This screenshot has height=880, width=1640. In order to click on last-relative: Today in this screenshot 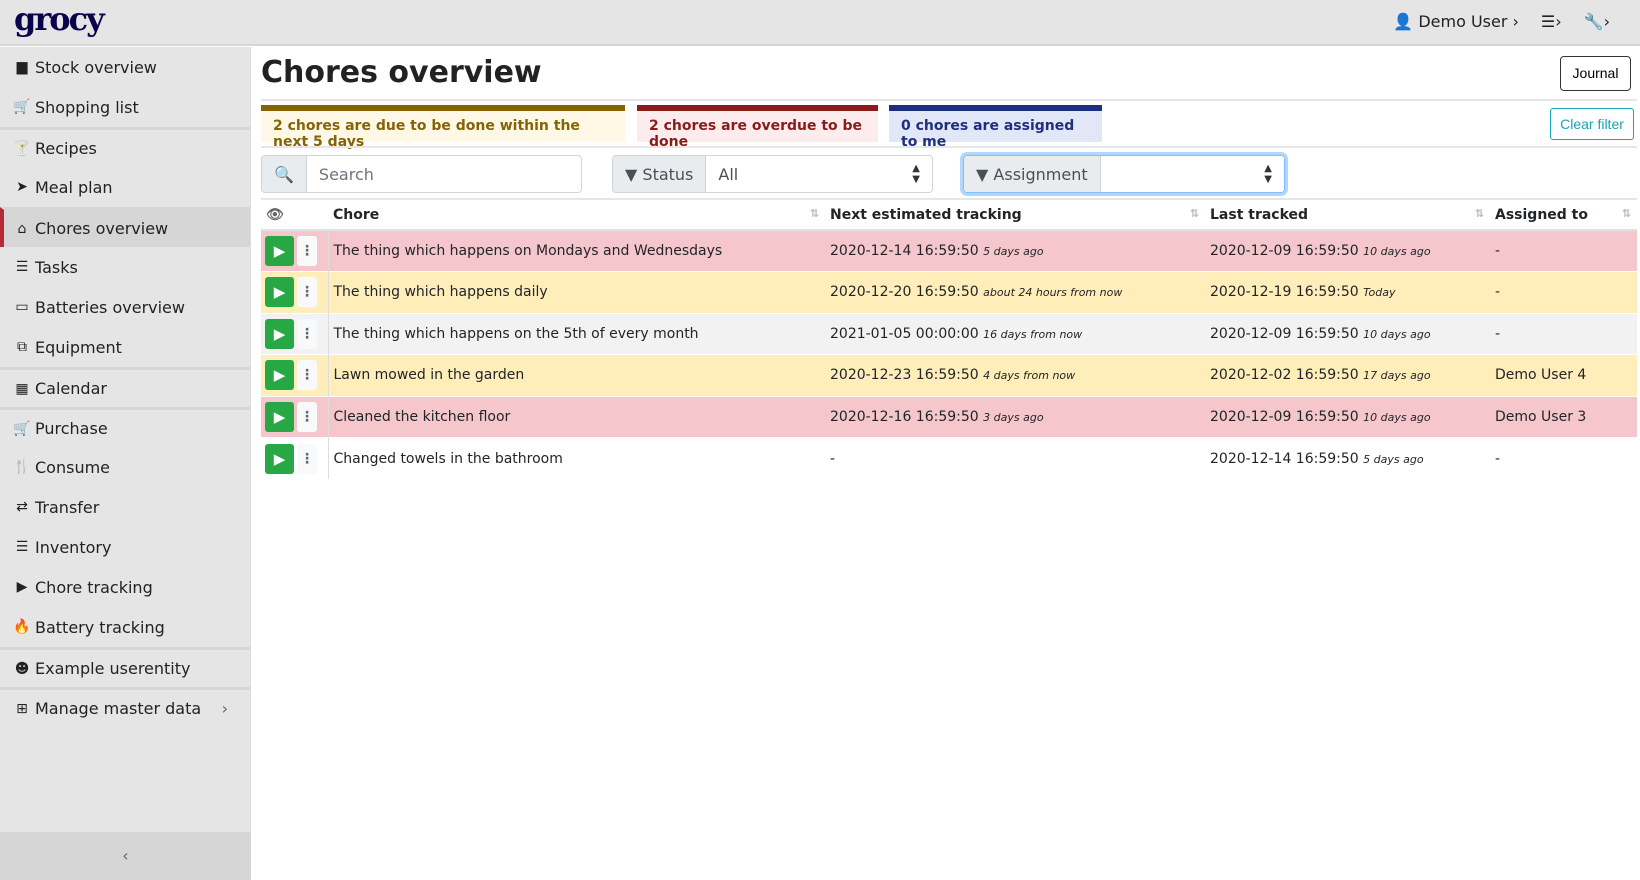, I will do `click(1379, 293)`.